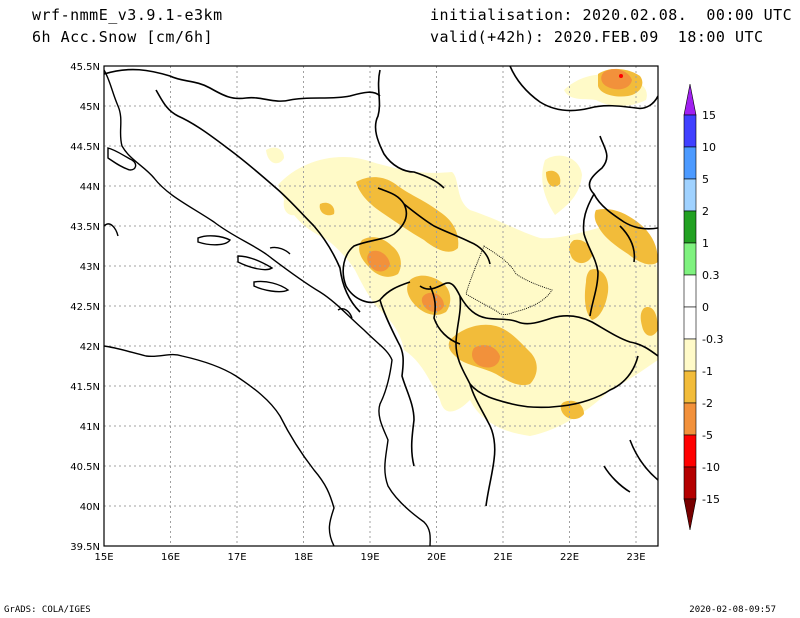 This screenshot has height=618, width=800. What do you see at coordinates (707, 403) in the screenshot?
I see `legend-label: -2` at bounding box center [707, 403].